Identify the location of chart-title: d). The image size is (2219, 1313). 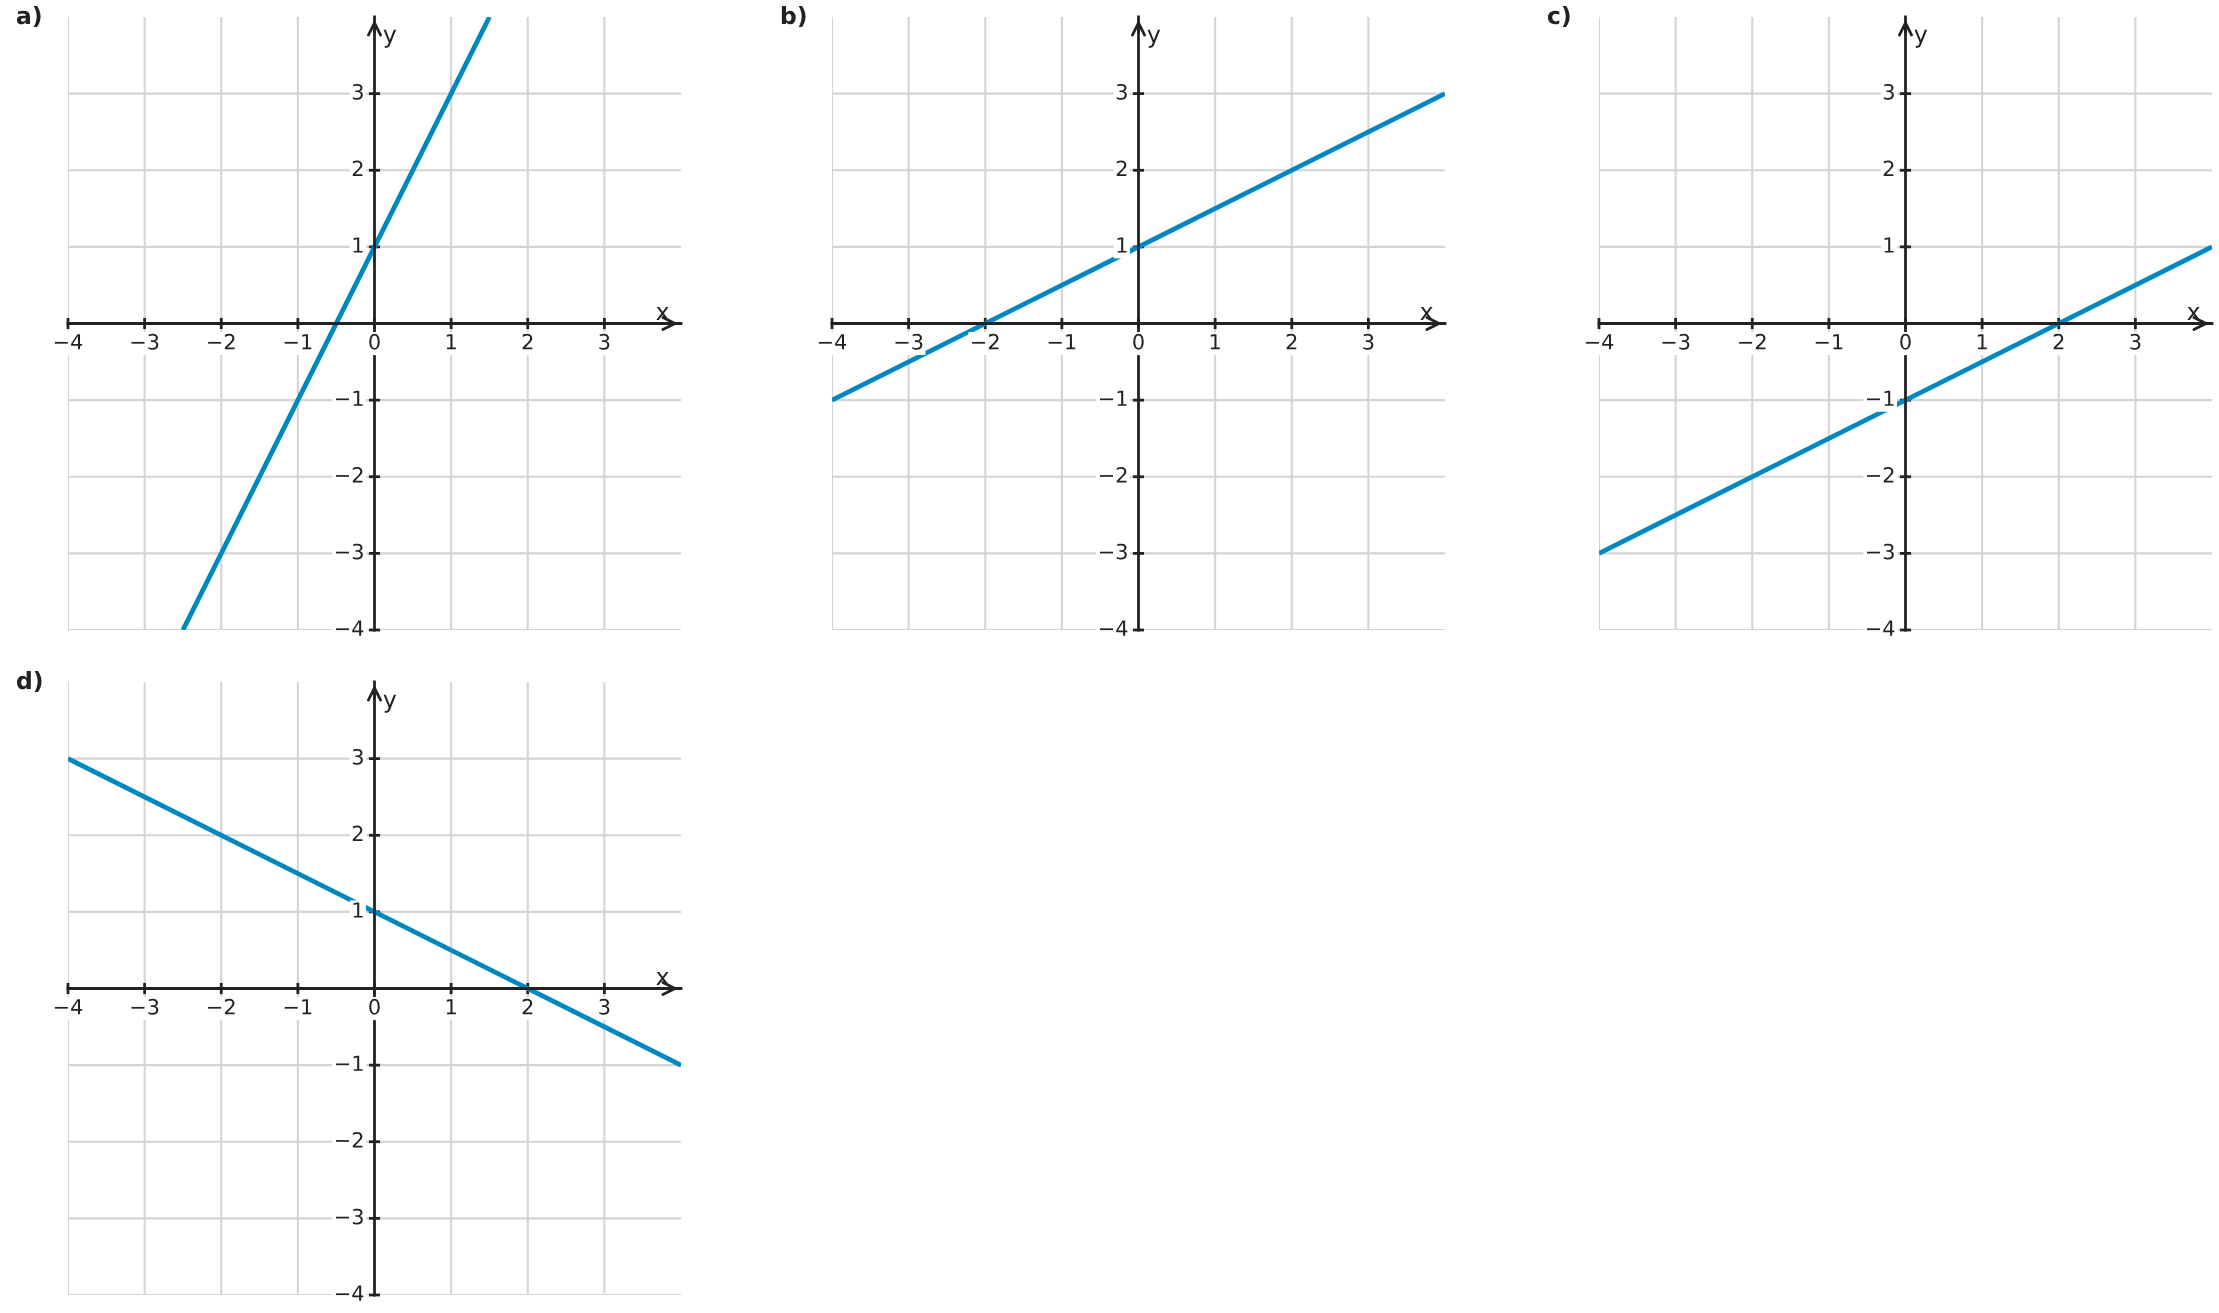
(29, 682).